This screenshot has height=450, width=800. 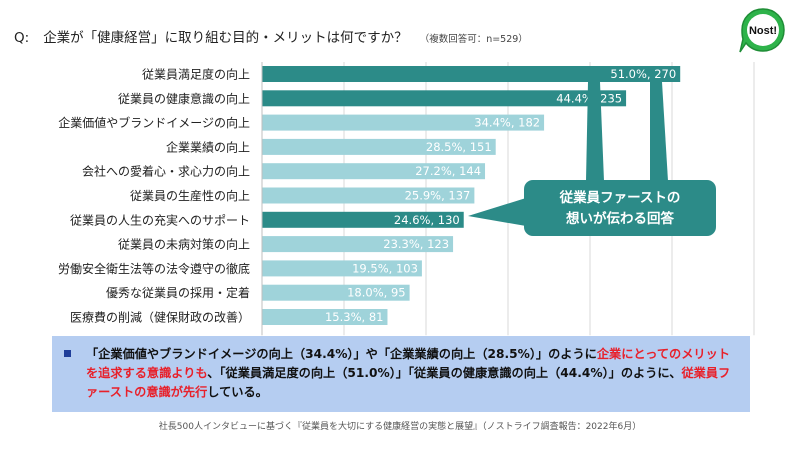 What do you see at coordinates (448, 171) in the screenshot?
I see `data-label: 27.2%, 144` at bounding box center [448, 171].